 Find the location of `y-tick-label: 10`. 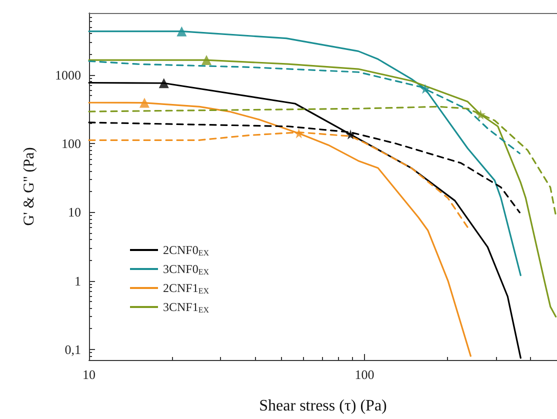

y-tick-label: 10 is located at coordinates (74, 212).